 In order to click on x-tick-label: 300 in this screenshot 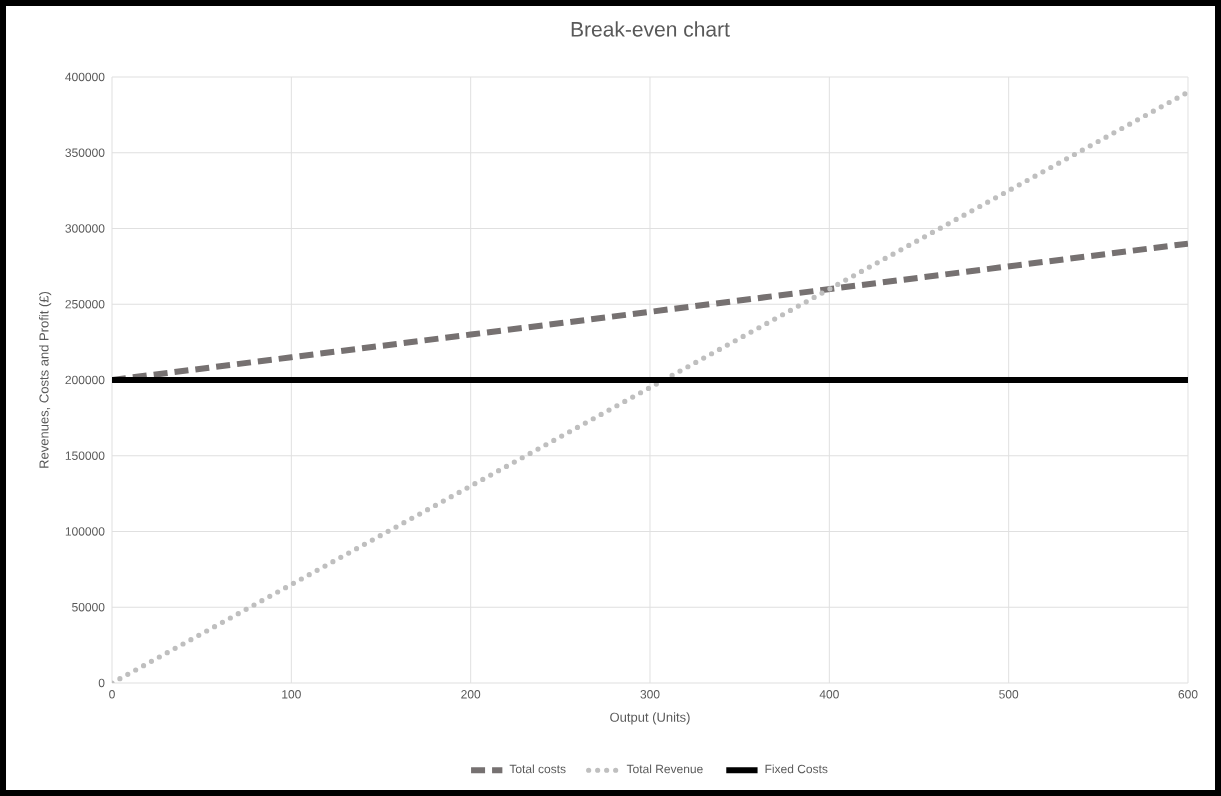, I will do `click(650, 694)`.